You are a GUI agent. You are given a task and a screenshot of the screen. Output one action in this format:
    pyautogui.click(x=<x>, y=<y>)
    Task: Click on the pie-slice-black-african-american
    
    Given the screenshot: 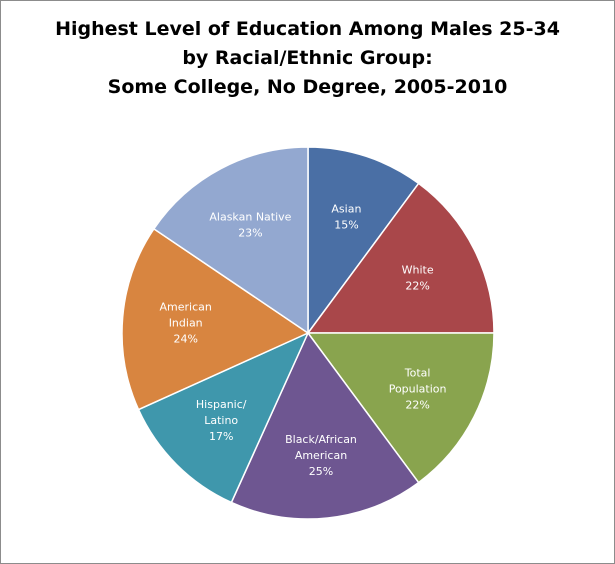 What is the action you would take?
    pyautogui.click(x=325, y=425)
    